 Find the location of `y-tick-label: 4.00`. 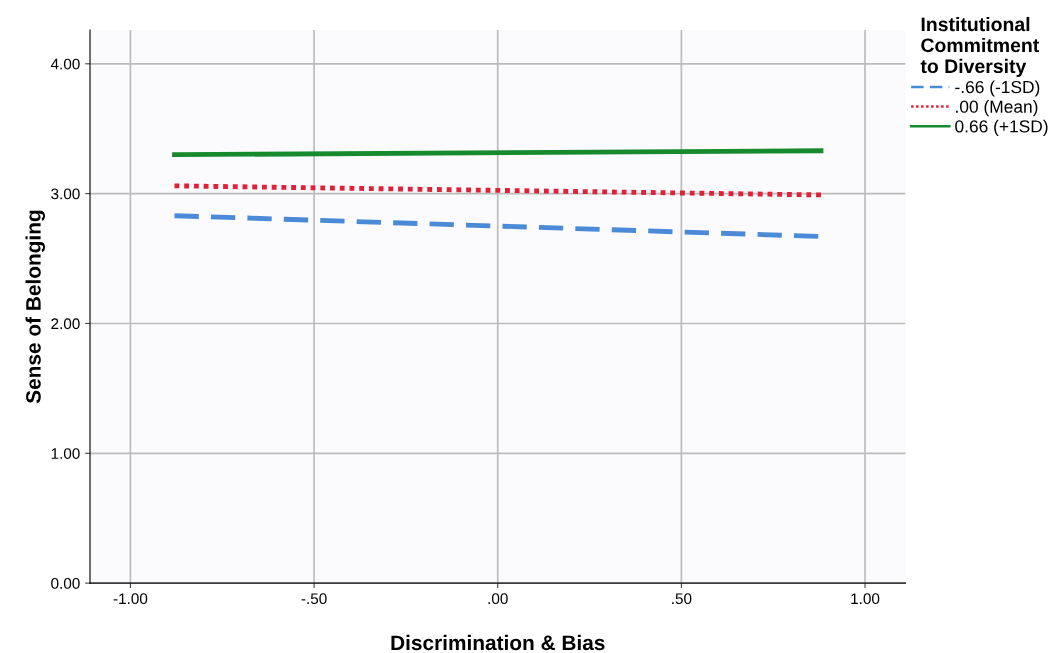

y-tick-label: 4.00 is located at coordinates (65, 64).